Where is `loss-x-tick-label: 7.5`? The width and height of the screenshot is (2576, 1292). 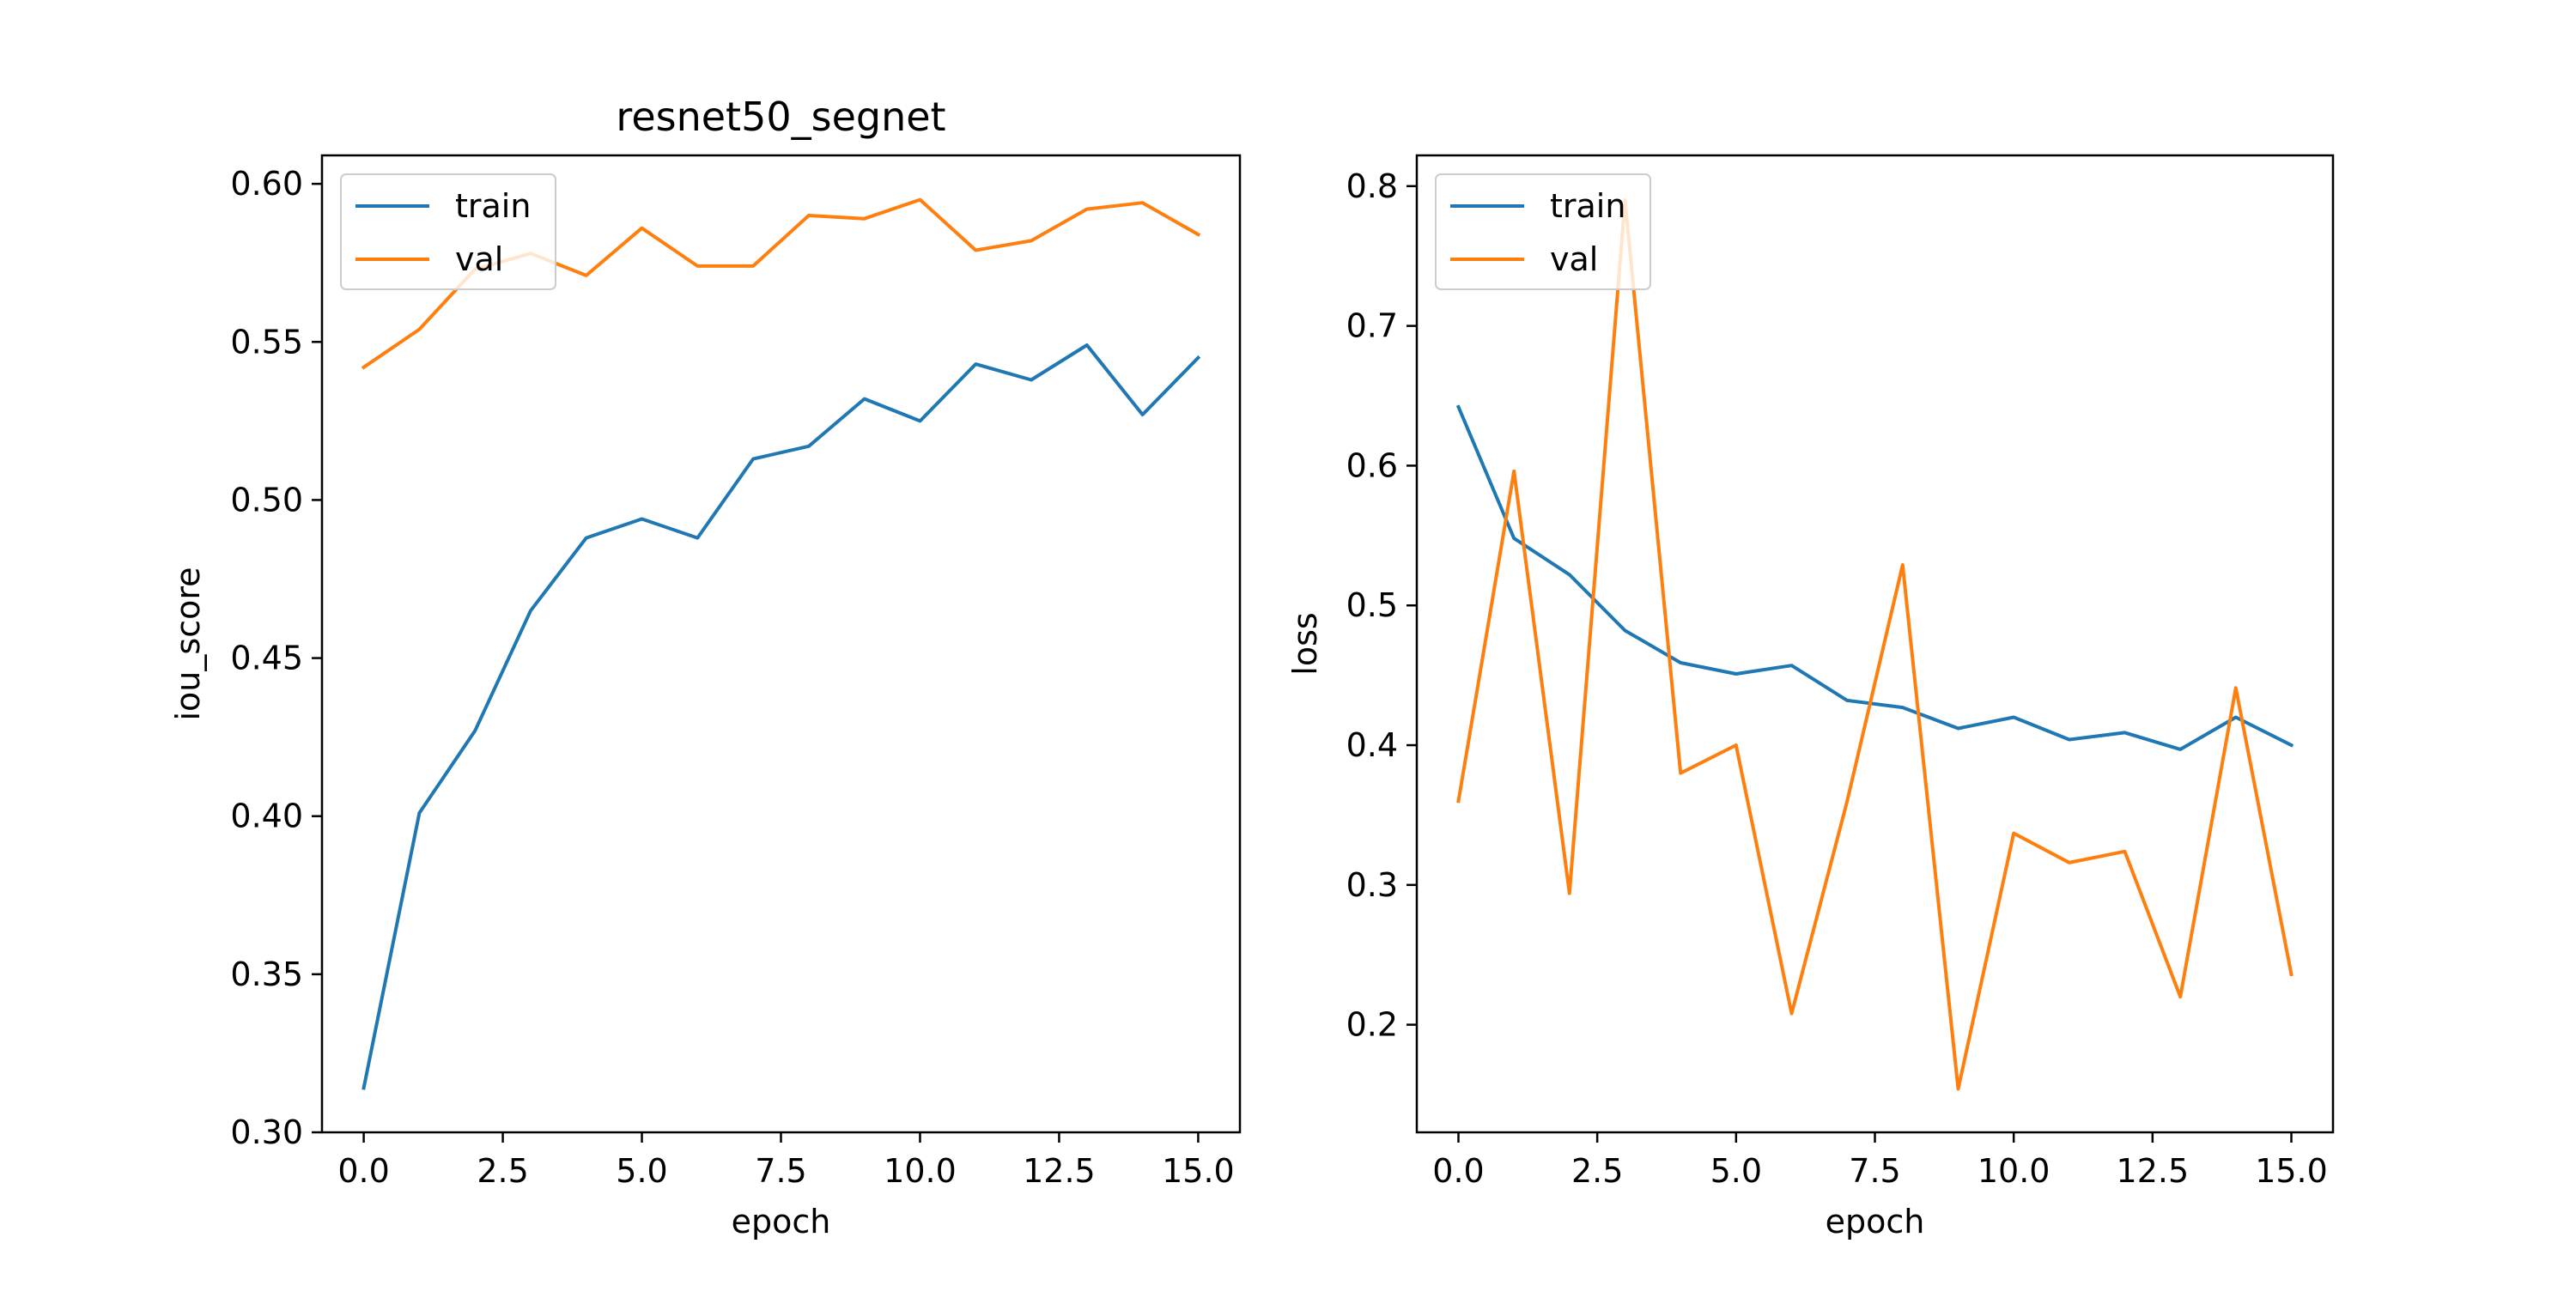
loss-x-tick-label: 7.5 is located at coordinates (1874, 1171).